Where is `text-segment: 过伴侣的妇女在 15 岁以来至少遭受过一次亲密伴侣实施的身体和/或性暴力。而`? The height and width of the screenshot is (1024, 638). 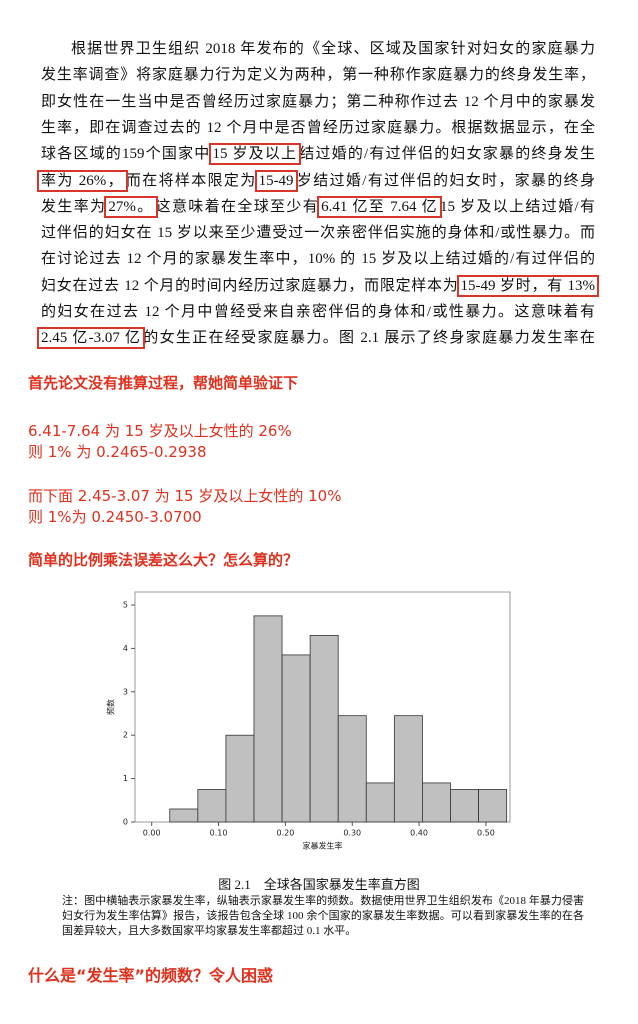 text-segment: 过伴侣的妇女在 15 岁以来至少遭受过一次亲密伴侣实施的身体和/或性暴力。而 is located at coordinates (318, 233).